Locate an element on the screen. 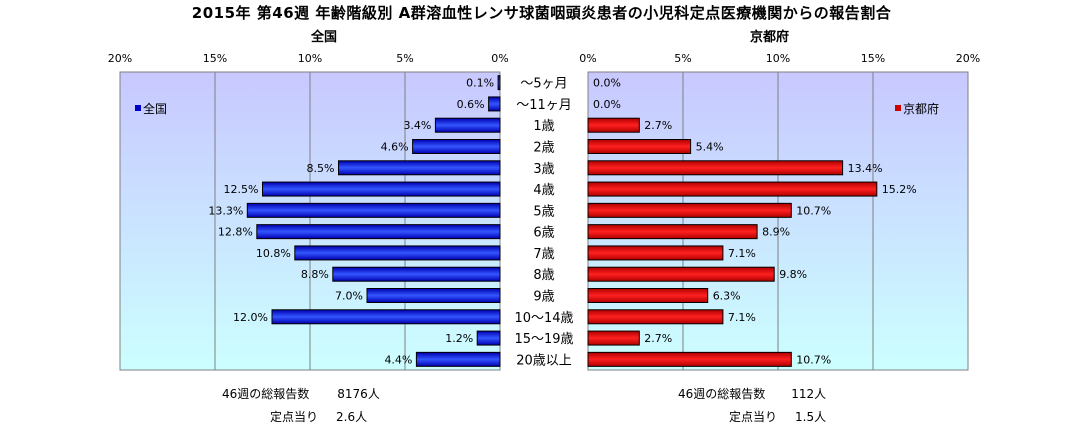 The width and height of the screenshot is (1083, 429). national-legend-label: 全国 is located at coordinates (155, 108).